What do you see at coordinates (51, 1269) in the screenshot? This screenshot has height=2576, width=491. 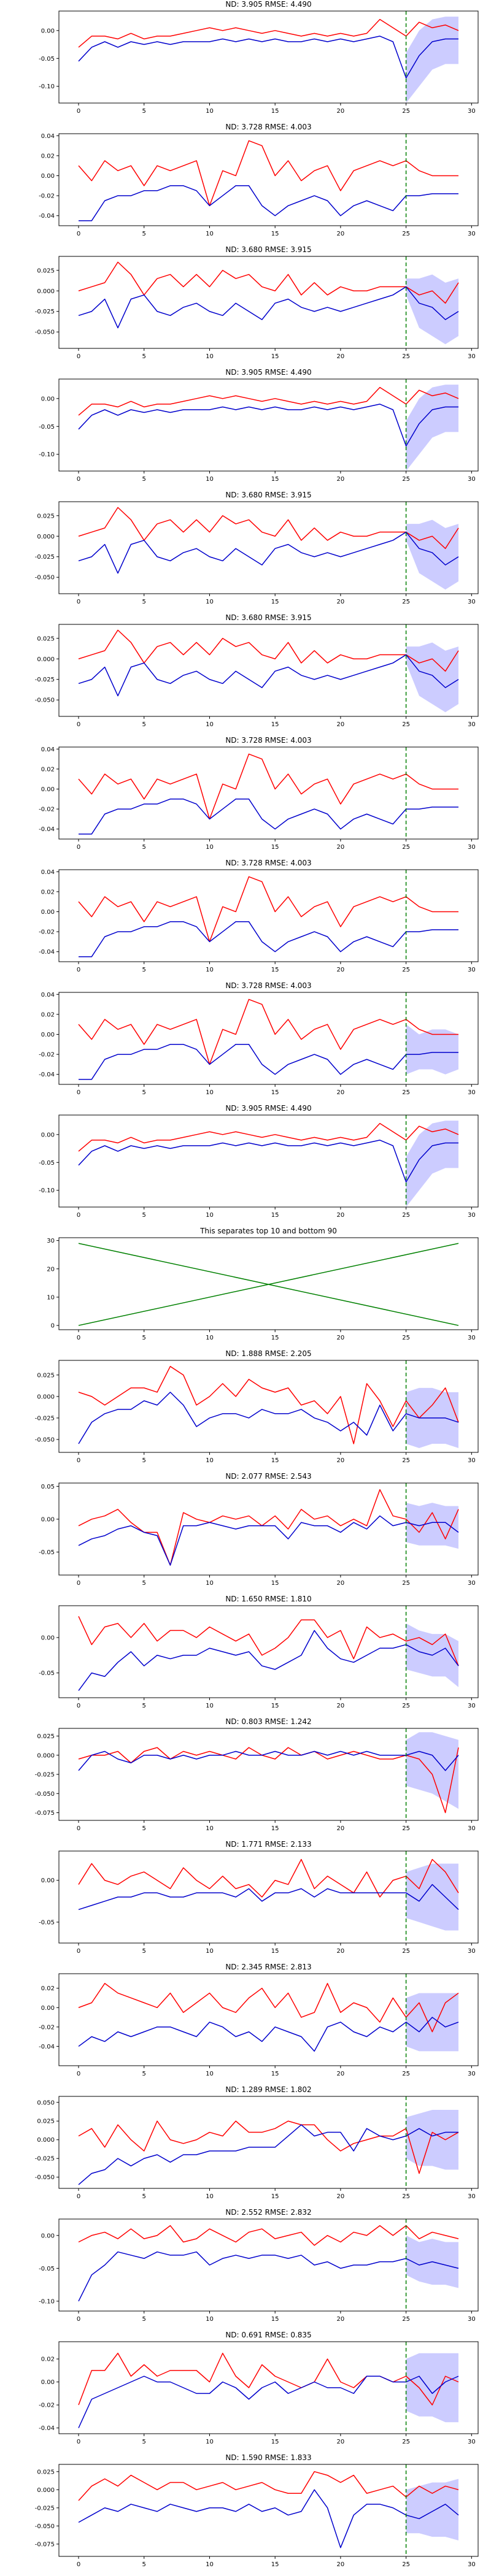 I see `y-tick-label: 20` at bounding box center [51, 1269].